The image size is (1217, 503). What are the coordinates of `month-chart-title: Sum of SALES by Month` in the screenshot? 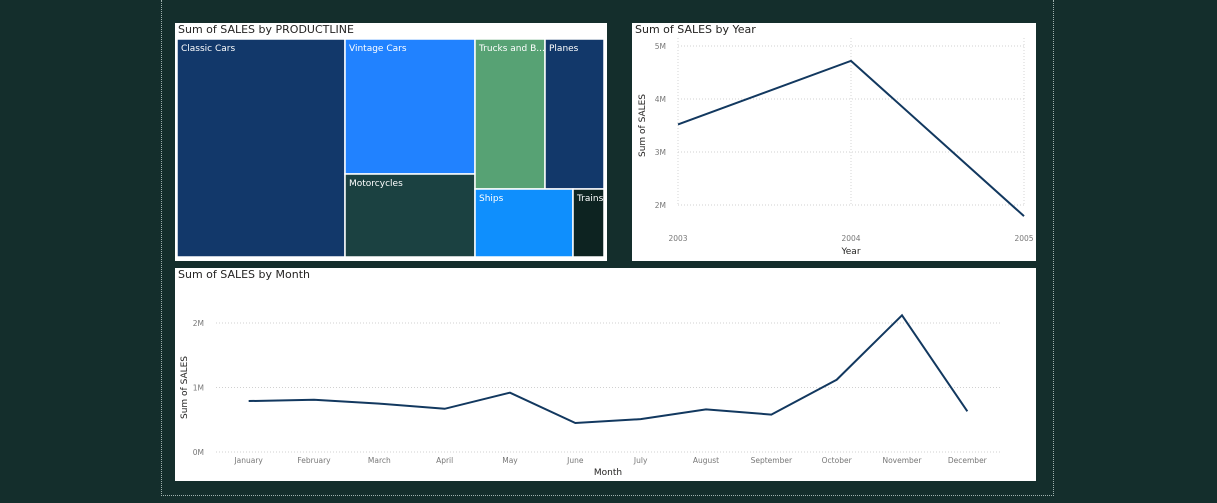 It's located at (244, 274).